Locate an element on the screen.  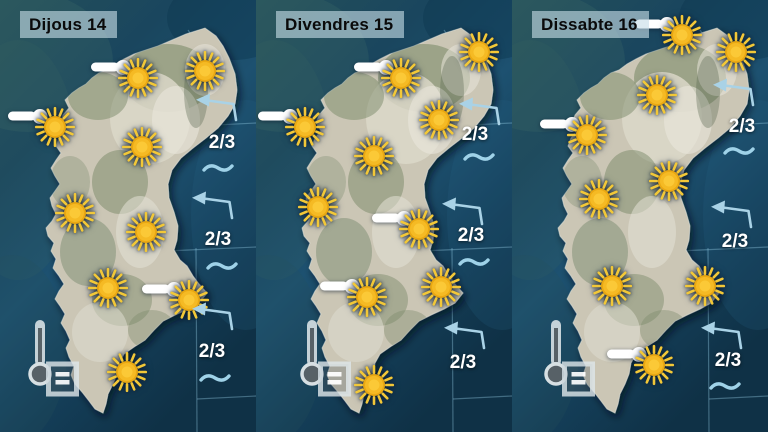
day-header: Divendres 15 is located at coordinates (340, 24).